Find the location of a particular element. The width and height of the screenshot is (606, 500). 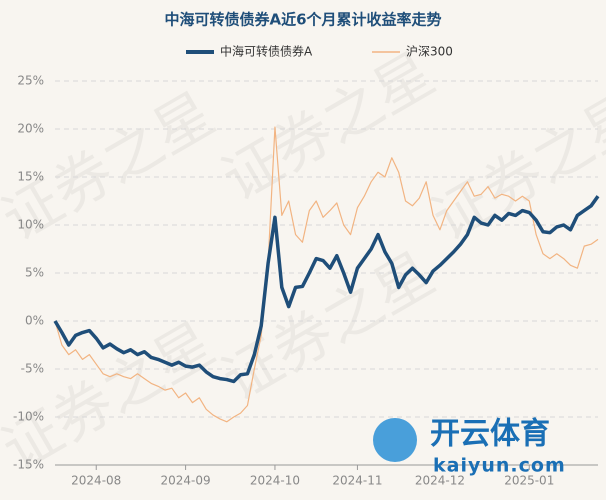

legend-label: 中海可转债债券A is located at coordinates (266, 51).